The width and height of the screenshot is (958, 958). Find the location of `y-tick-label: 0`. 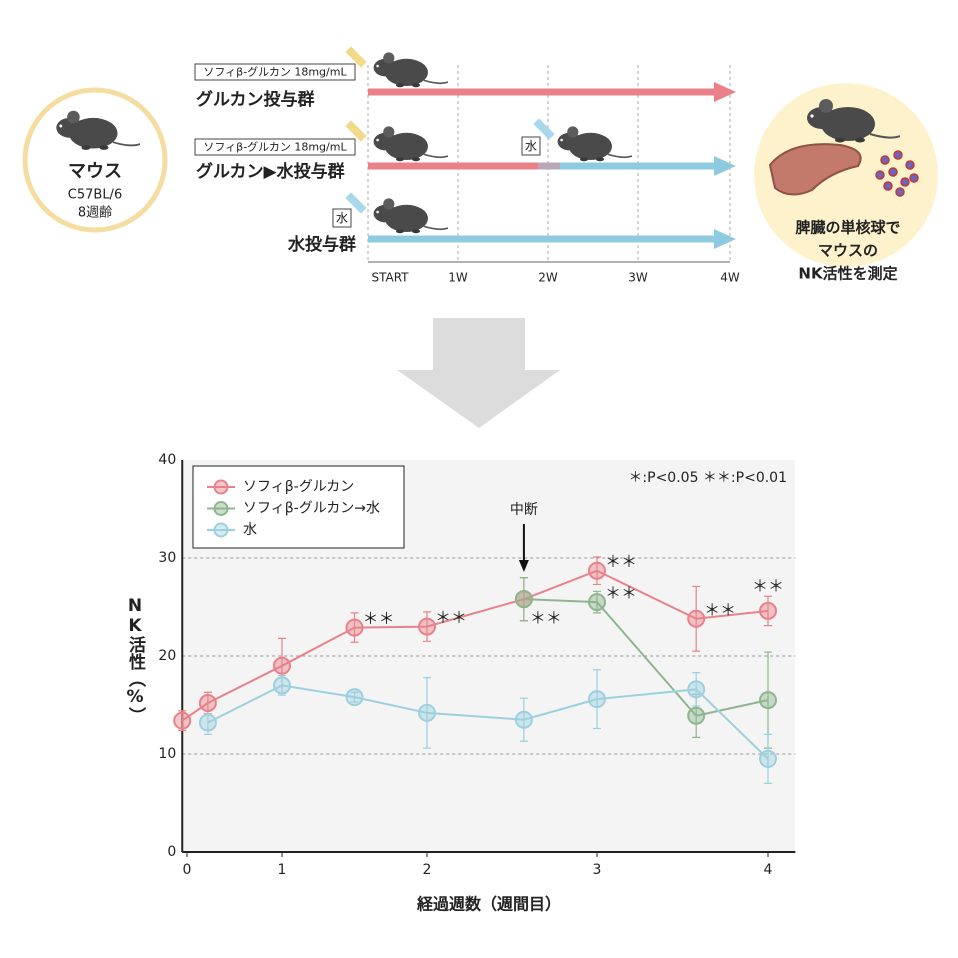

y-tick-label: 0 is located at coordinates (171, 852).